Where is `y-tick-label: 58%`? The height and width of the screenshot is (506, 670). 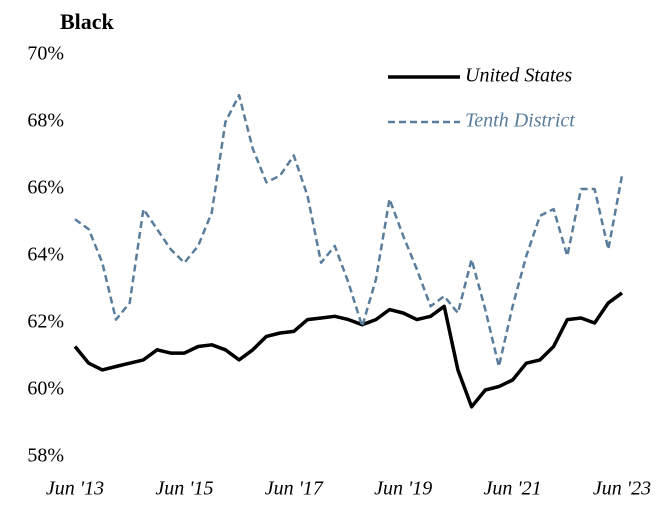 y-tick-label: 58% is located at coordinates (45, 456).